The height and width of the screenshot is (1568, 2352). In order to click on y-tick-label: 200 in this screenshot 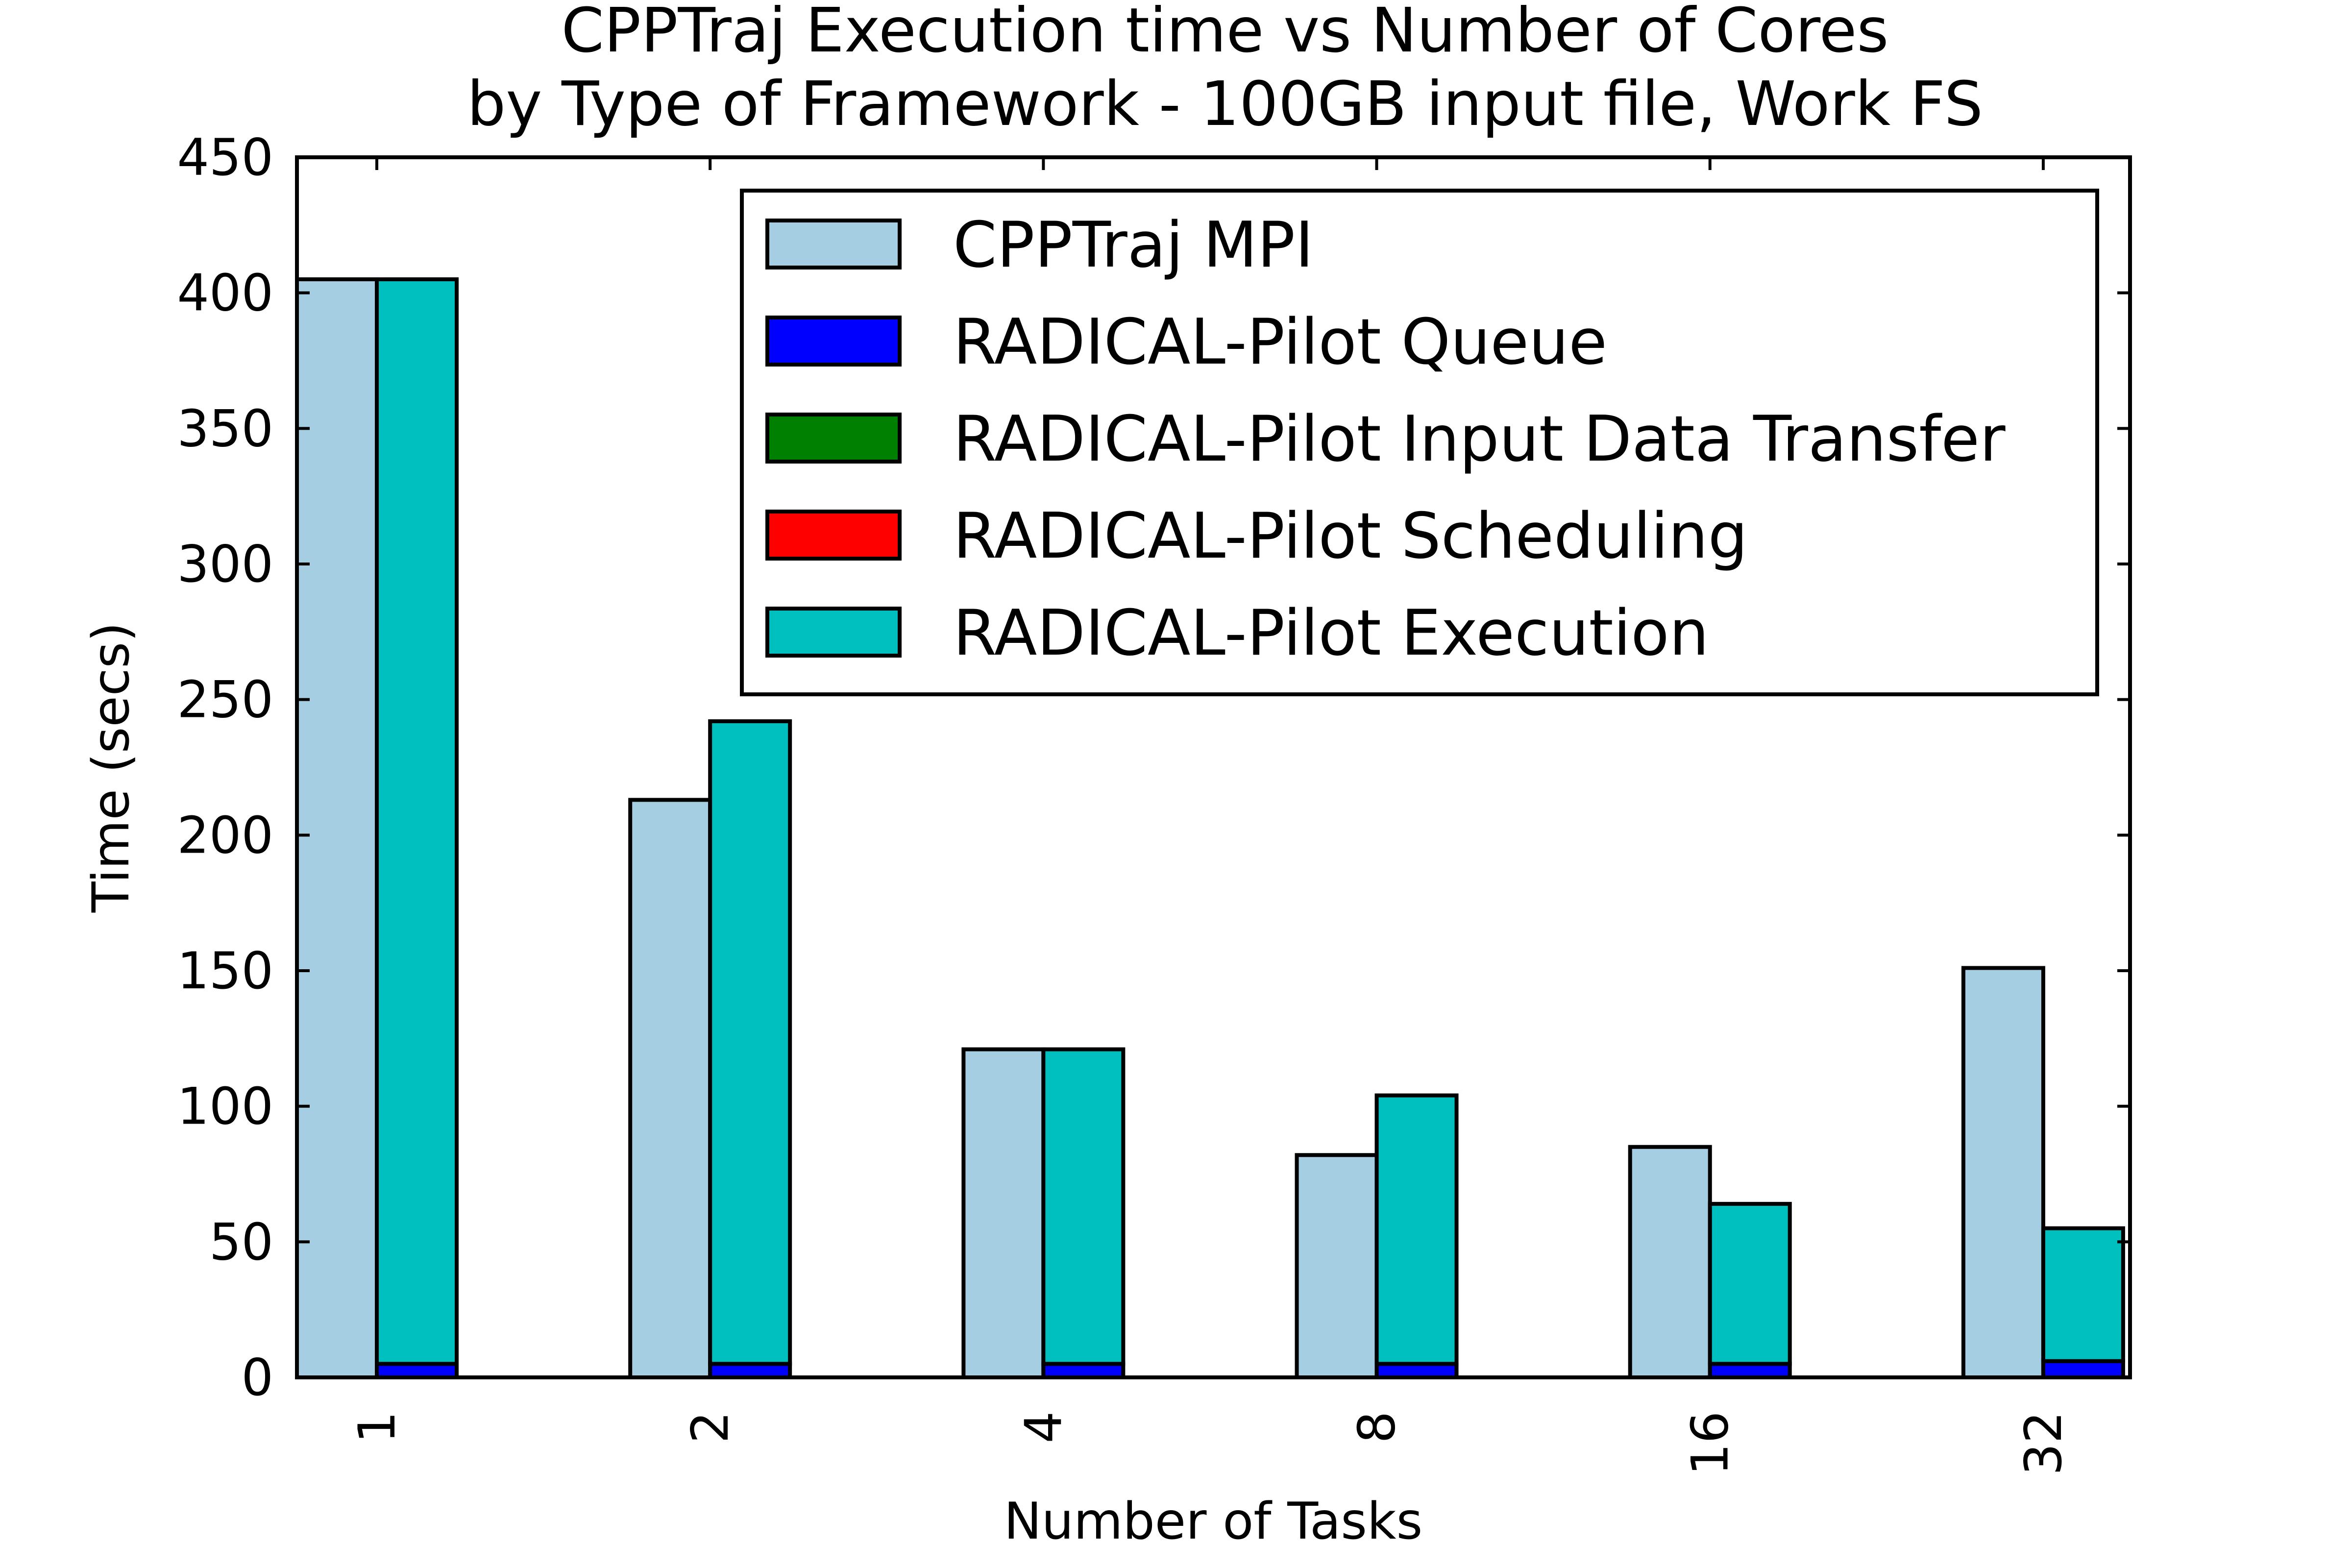, I will do `click(225, 835)`.